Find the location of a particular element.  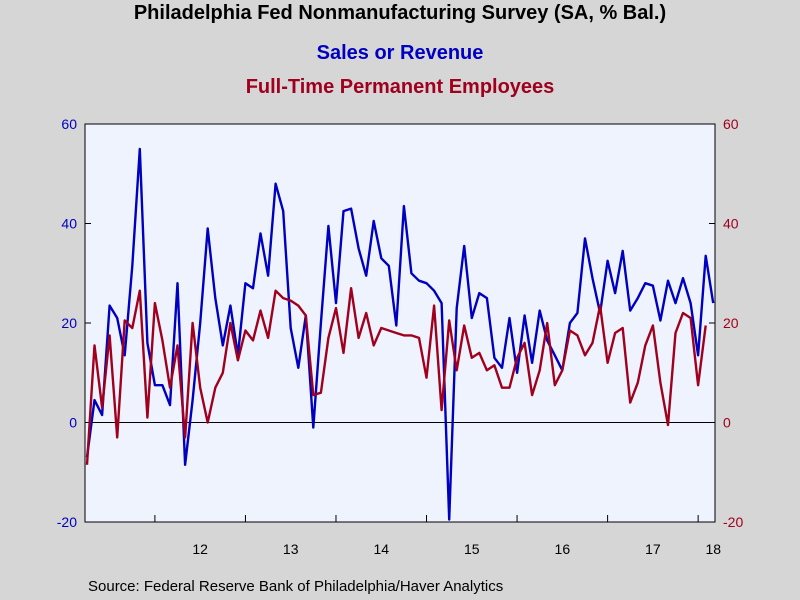

x-tick-label: 18 is located at coordinates (713, 549).